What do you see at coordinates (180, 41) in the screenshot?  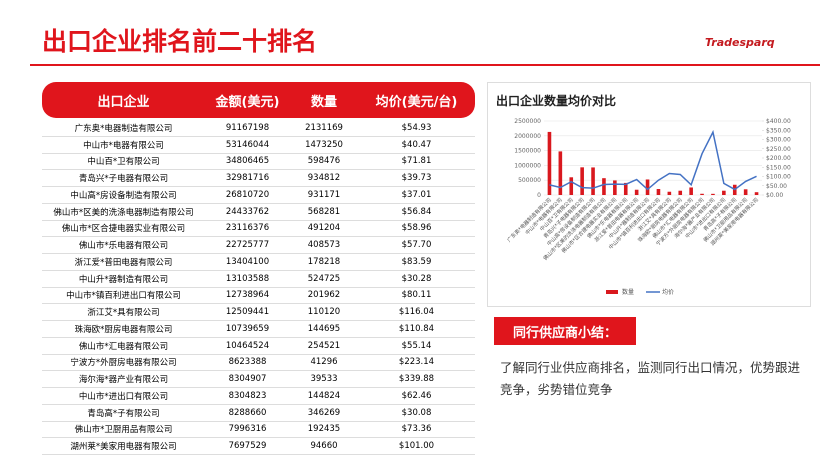 I see `page-title: 出口企业排名前二十排名` at bounding box center [180, 41].